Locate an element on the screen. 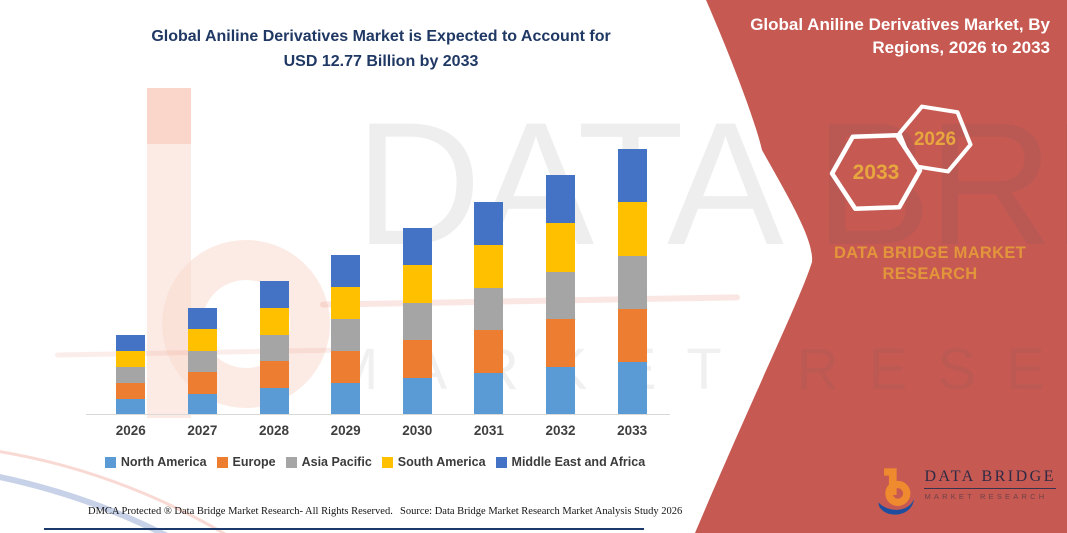 The width and height of the screenshot is (1067, 533). hexagon-2026-label: 2026 is located at coordinates (935, 139).